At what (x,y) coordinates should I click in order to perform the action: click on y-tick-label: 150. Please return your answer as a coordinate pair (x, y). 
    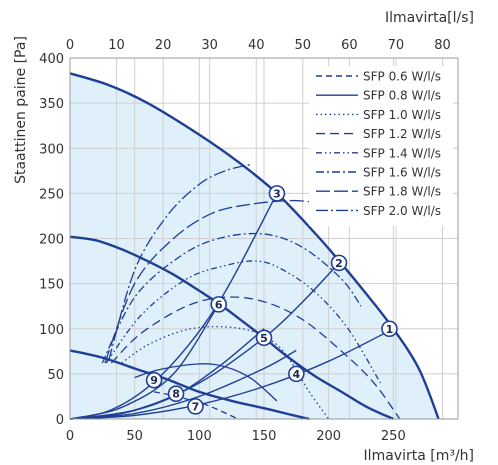
    Looking at the image, I should click on (51, 285).